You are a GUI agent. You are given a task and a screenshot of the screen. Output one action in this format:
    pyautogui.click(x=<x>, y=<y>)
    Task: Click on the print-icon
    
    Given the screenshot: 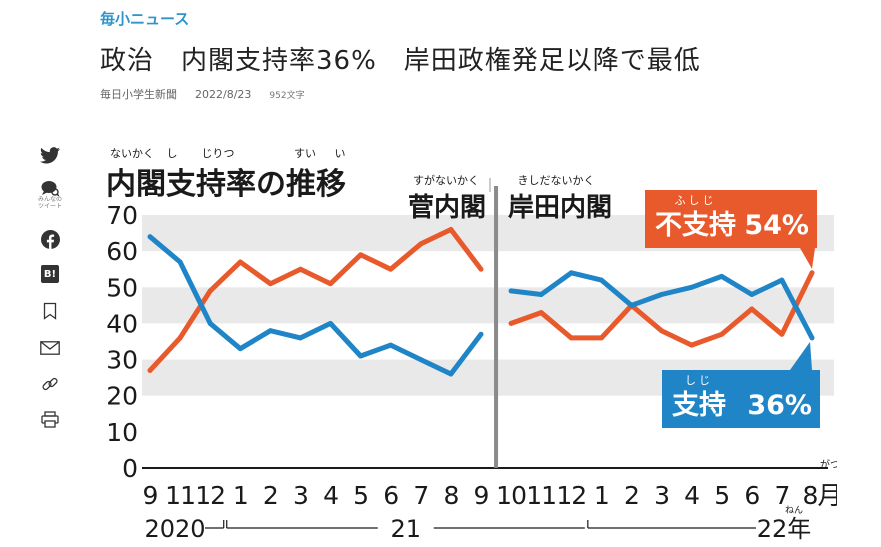 What is the action you would take?
    pyautogui.click(x=50, y=419)
    